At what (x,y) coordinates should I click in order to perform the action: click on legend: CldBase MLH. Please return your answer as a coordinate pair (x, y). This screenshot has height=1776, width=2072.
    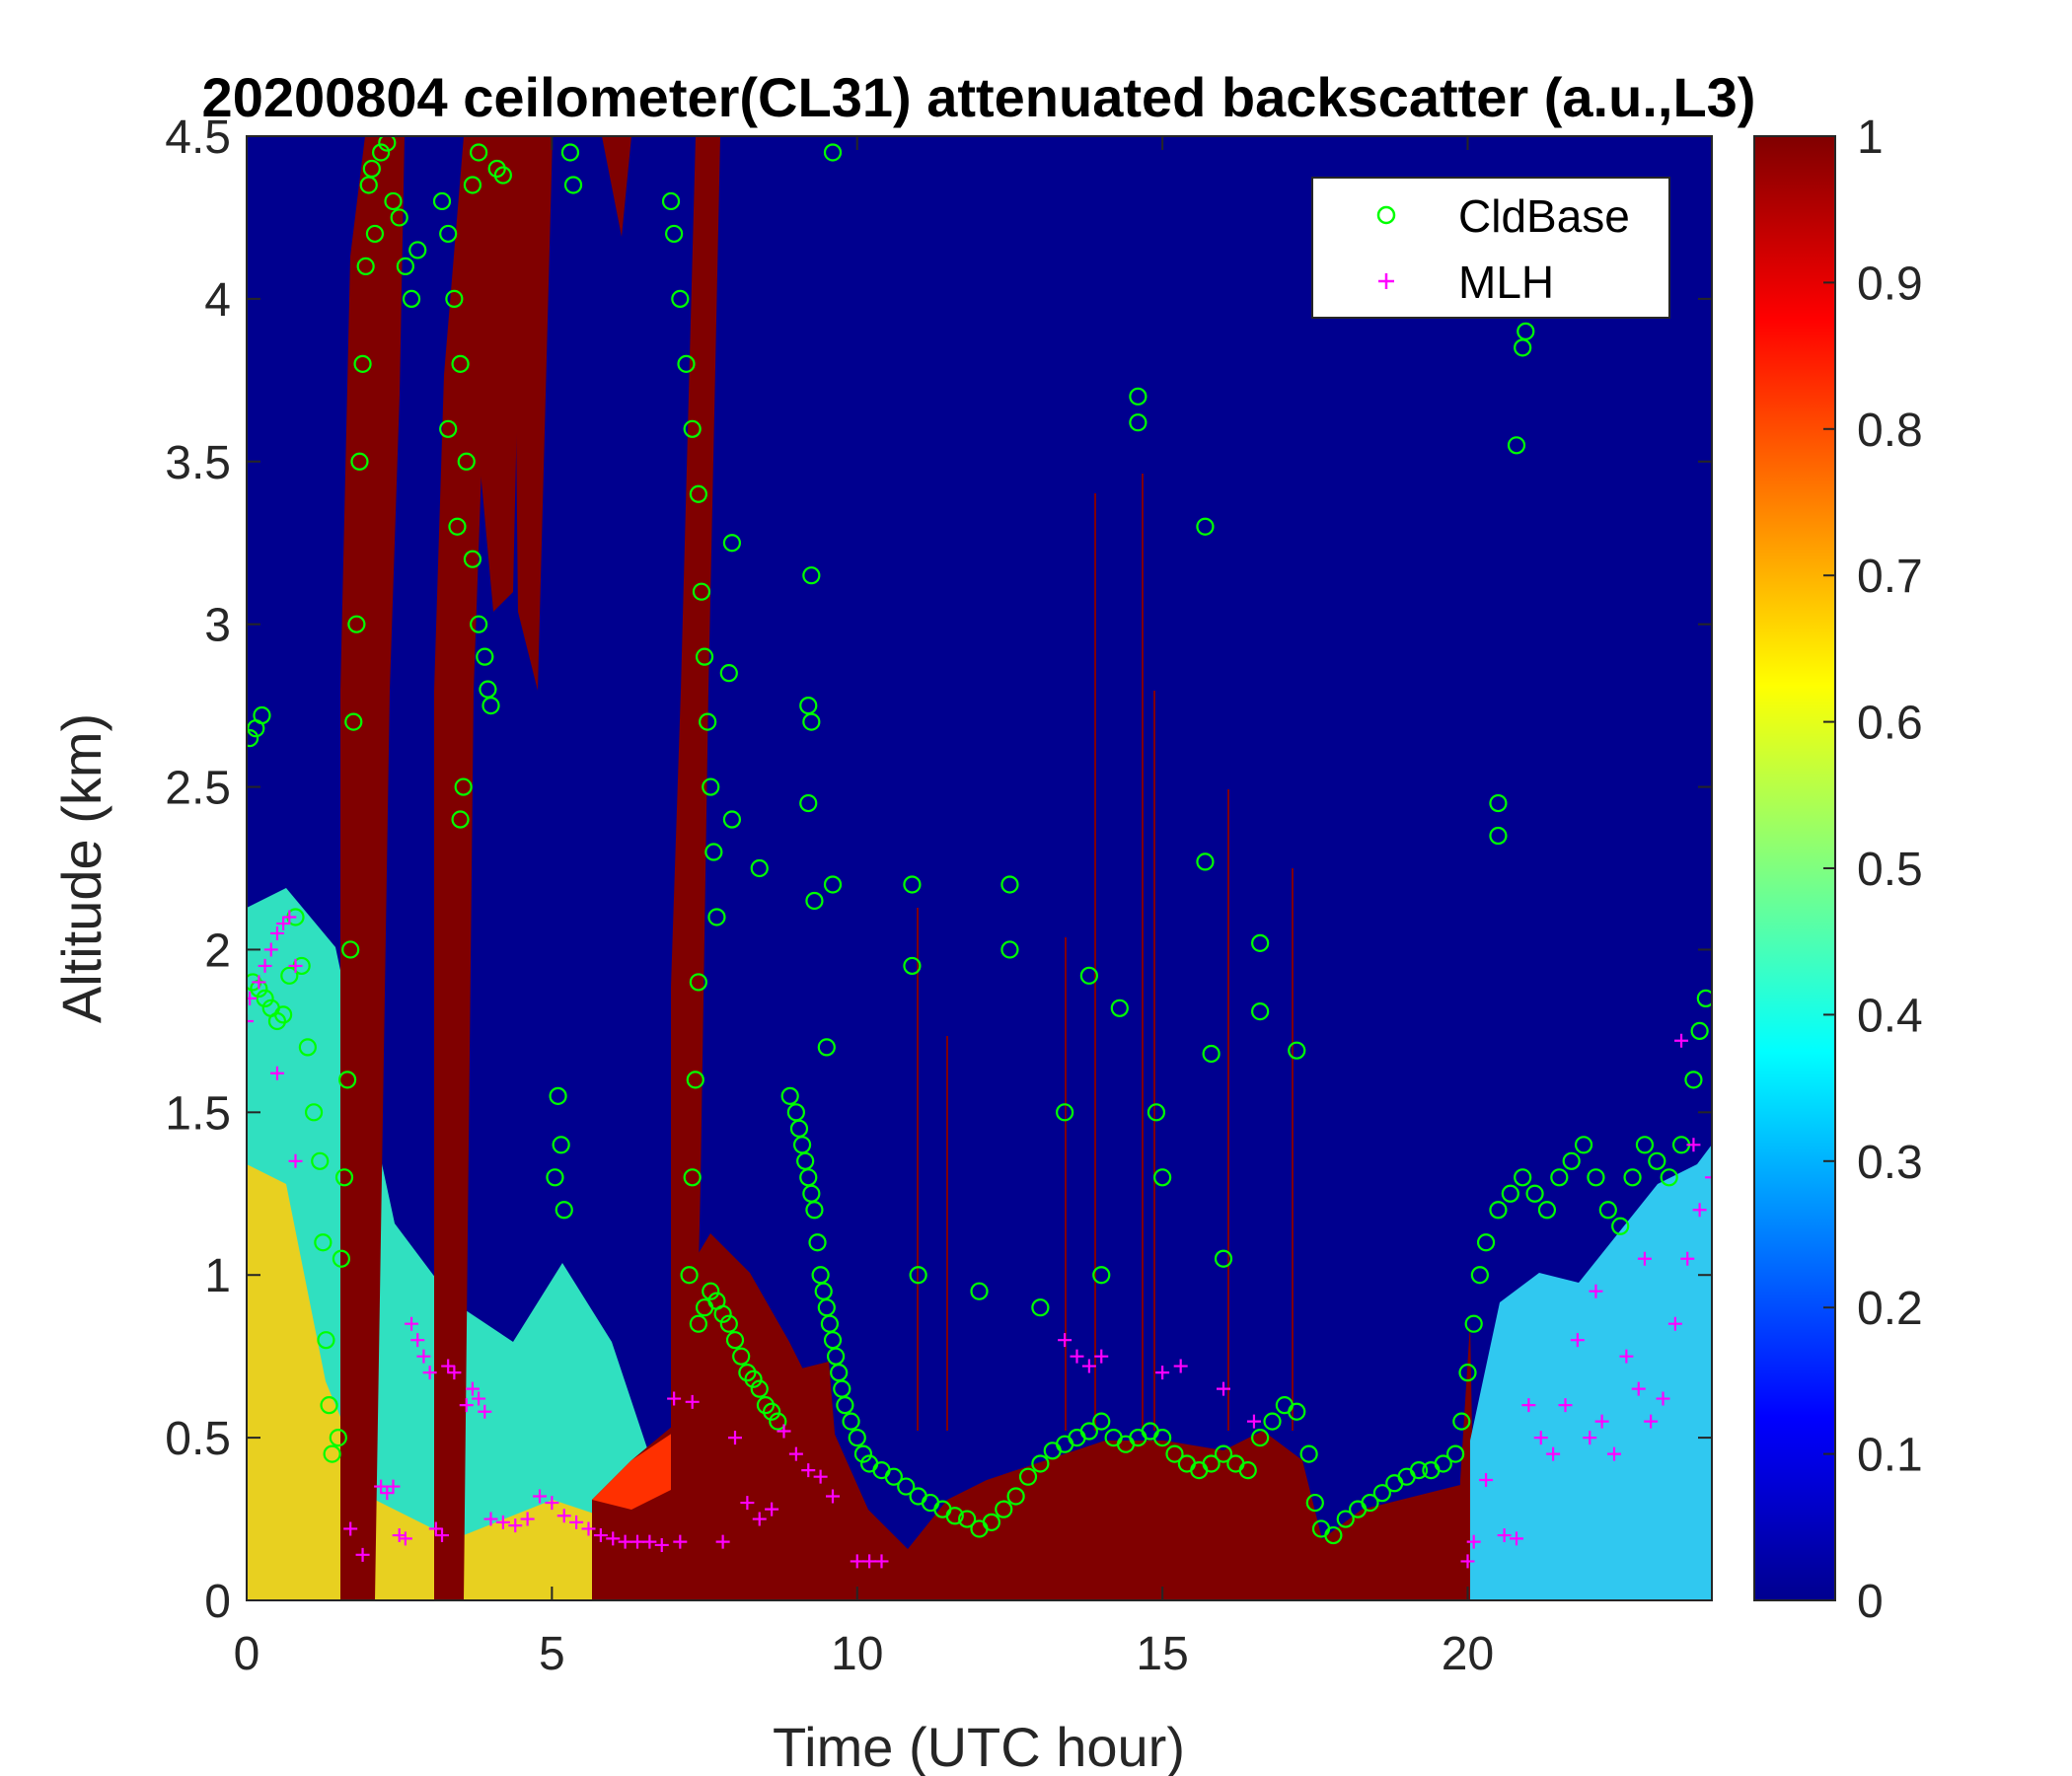
    Looking at the image, I should click on (1491, 248).